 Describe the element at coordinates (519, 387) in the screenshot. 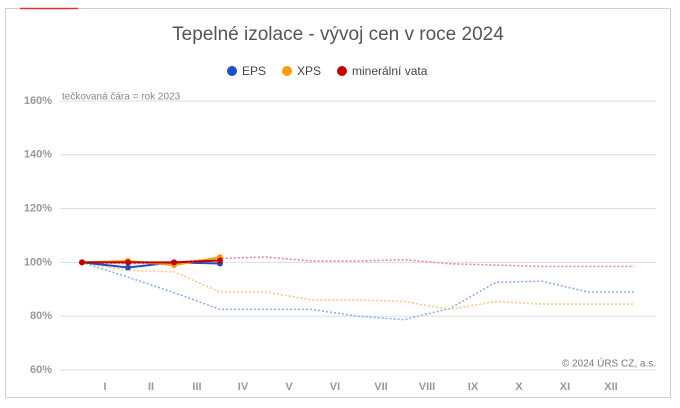

I see `x-tick-label: X` at that location.